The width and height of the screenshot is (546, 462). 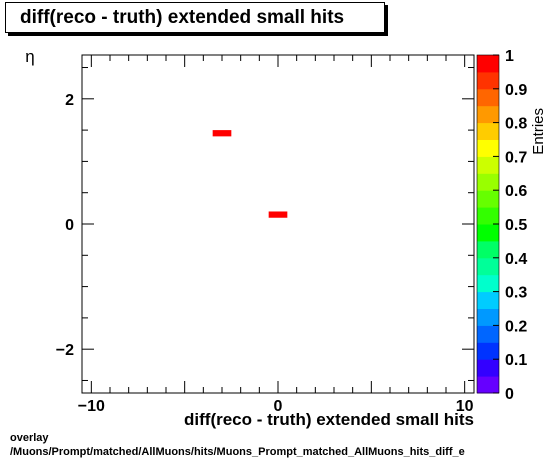 I want to click on chart-title: diff(reco - truth) extended small hits, so click(x=195, y=17).